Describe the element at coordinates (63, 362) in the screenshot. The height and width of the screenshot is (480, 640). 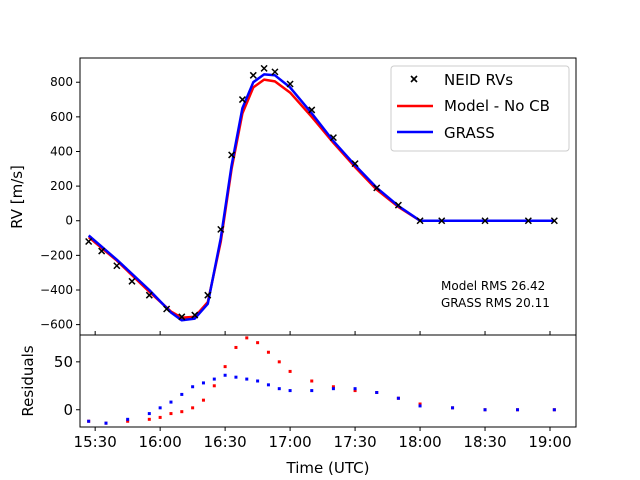
I see `residuals-y-tick-label: 50` at that location.